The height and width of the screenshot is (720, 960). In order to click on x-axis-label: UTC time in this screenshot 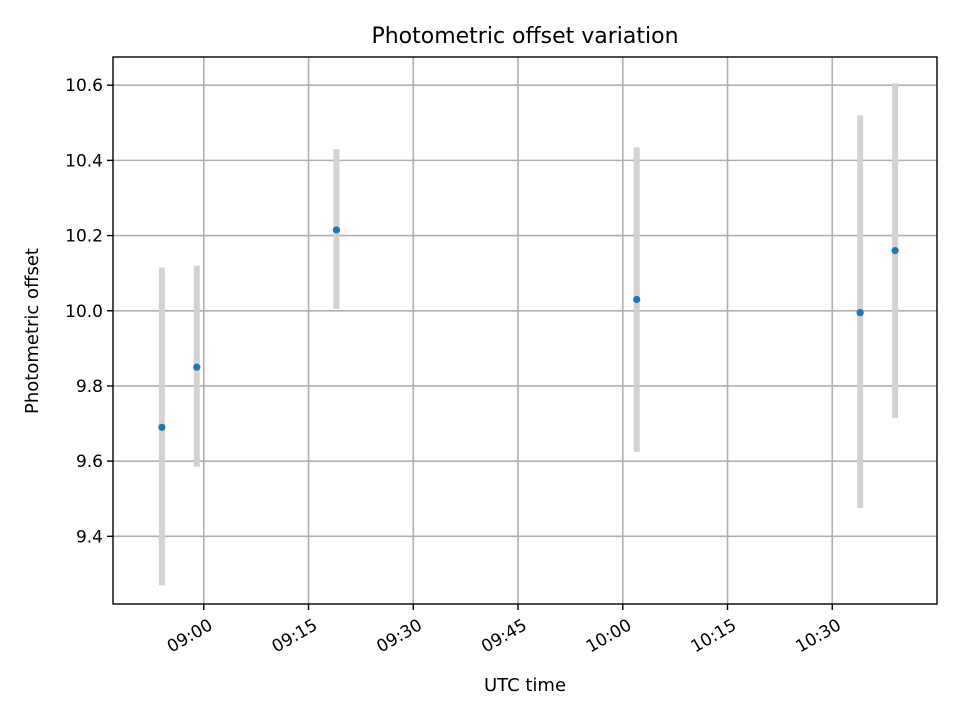, I will do `click(525, 685)`.